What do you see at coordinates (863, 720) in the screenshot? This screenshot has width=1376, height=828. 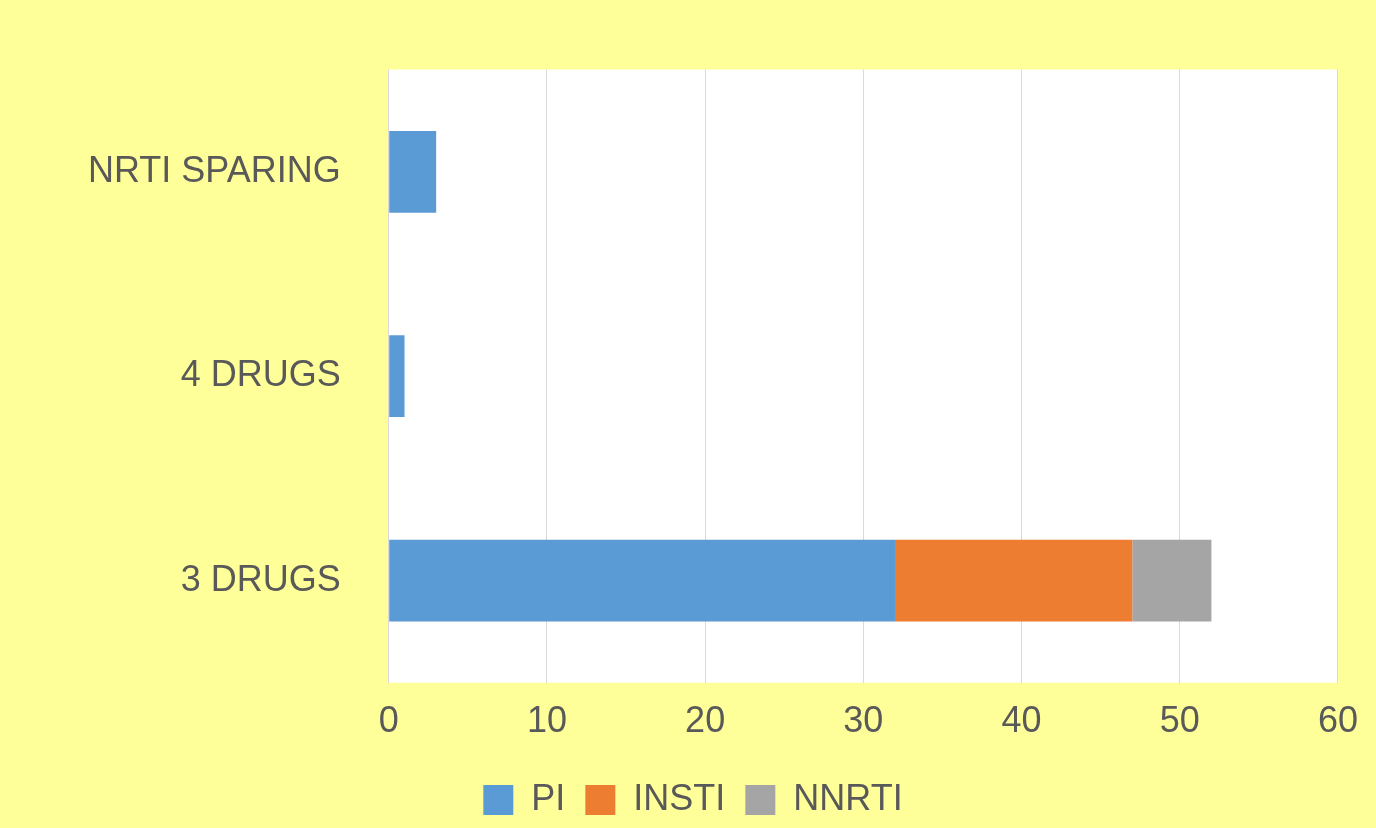 I see `x-tick-label: 30` at bounding box center [863, 720].